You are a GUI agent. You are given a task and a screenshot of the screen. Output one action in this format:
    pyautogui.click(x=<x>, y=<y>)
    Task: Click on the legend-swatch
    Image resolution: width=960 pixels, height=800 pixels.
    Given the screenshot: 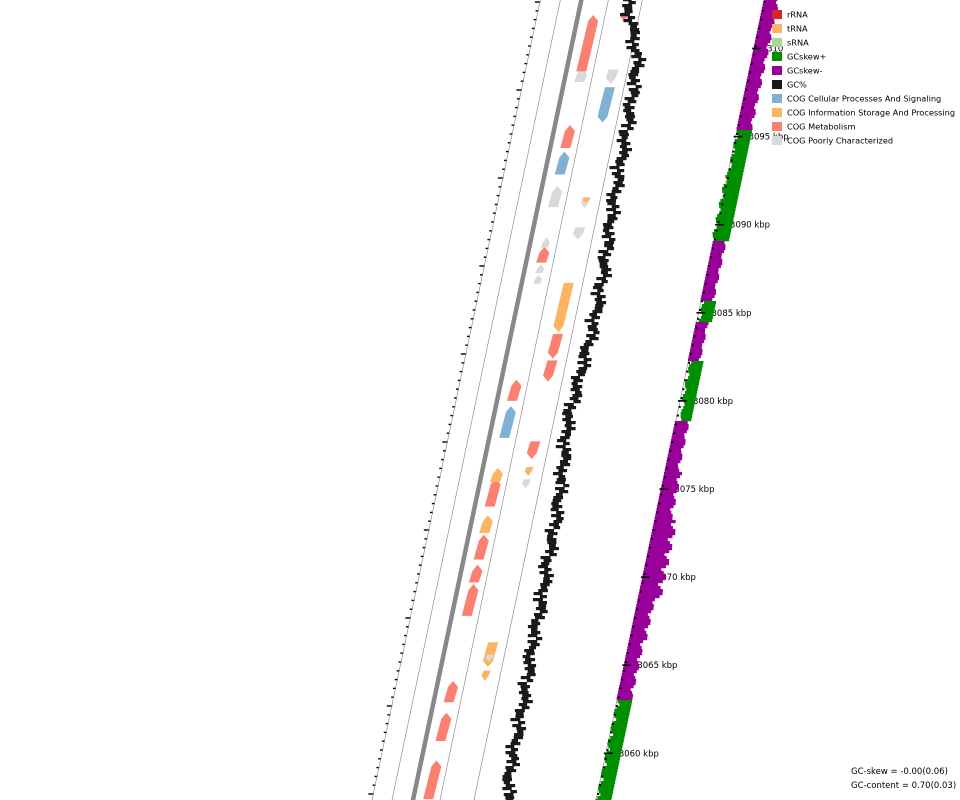 What is the action you would take?
    pyautogui.click(x=777, y=56)
    